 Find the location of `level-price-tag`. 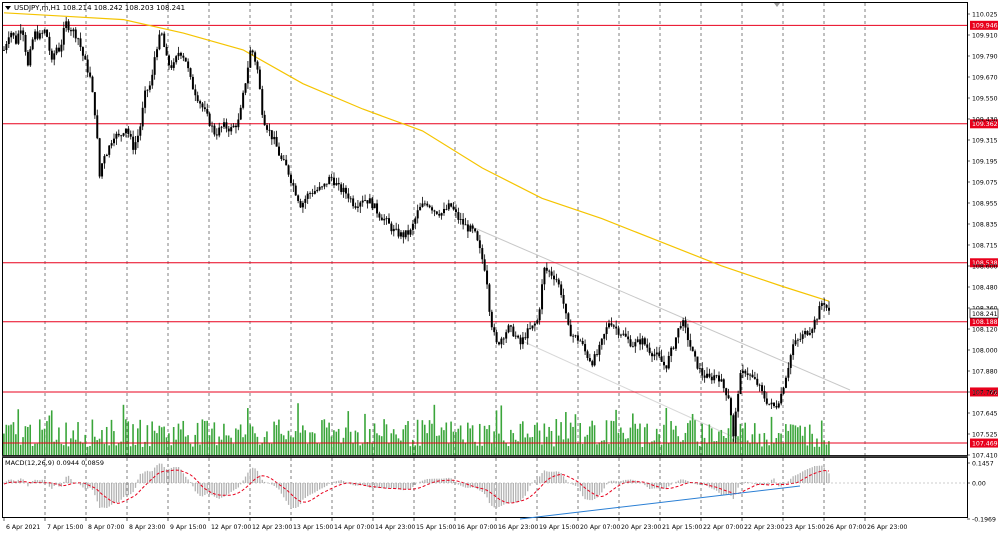

level-price-tag is located at coordinates (984, 263).